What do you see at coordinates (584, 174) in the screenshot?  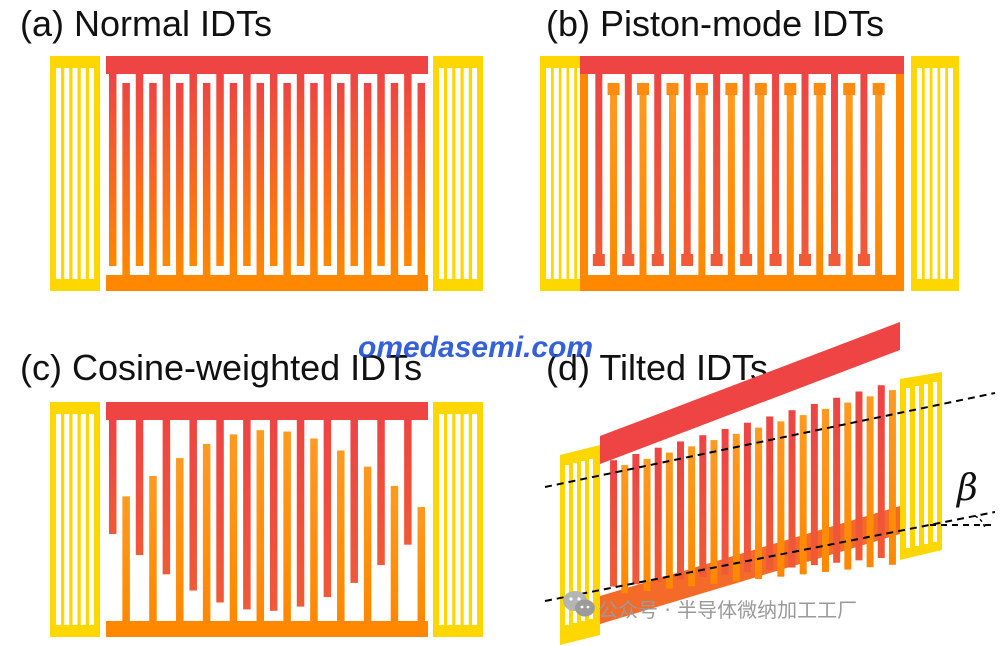 I see `side-rail` at bounding box center [584, 174].